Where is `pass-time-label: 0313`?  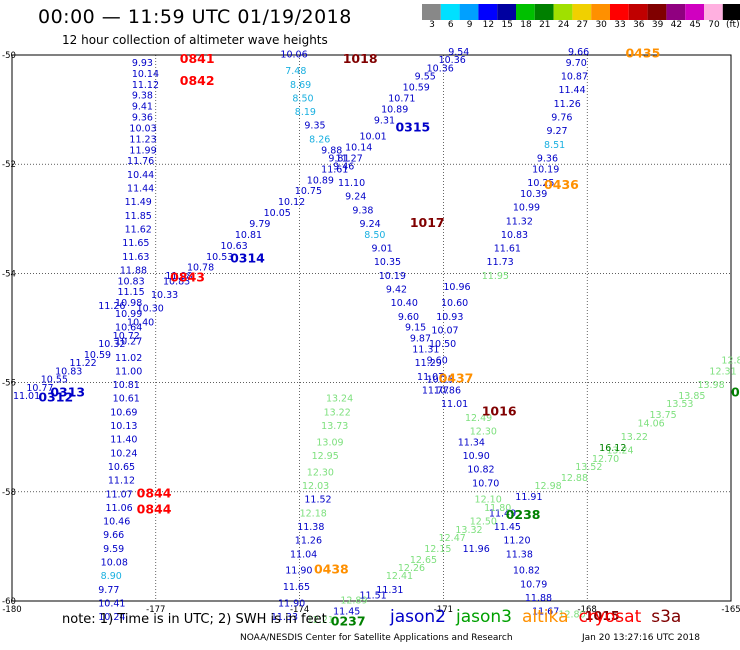 pass-time-label: 0313 is located at coordinates (67, 391).